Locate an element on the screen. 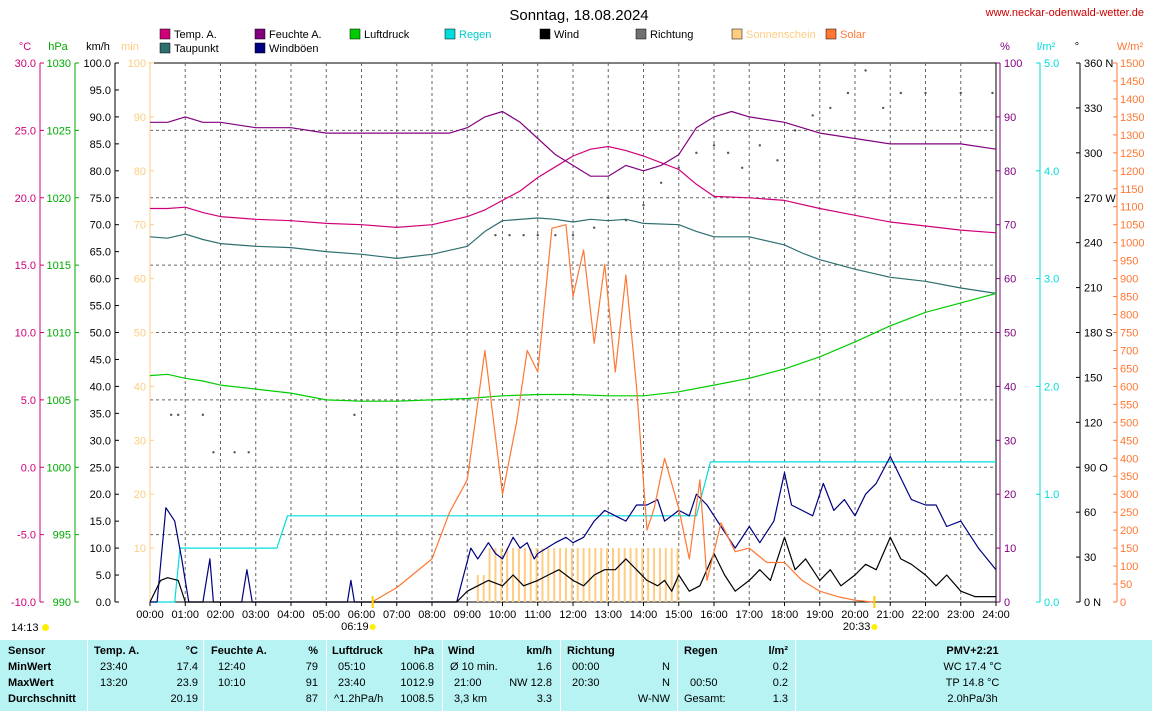  humidity-tick-label: 100 is located at coordinates (1013, 64).